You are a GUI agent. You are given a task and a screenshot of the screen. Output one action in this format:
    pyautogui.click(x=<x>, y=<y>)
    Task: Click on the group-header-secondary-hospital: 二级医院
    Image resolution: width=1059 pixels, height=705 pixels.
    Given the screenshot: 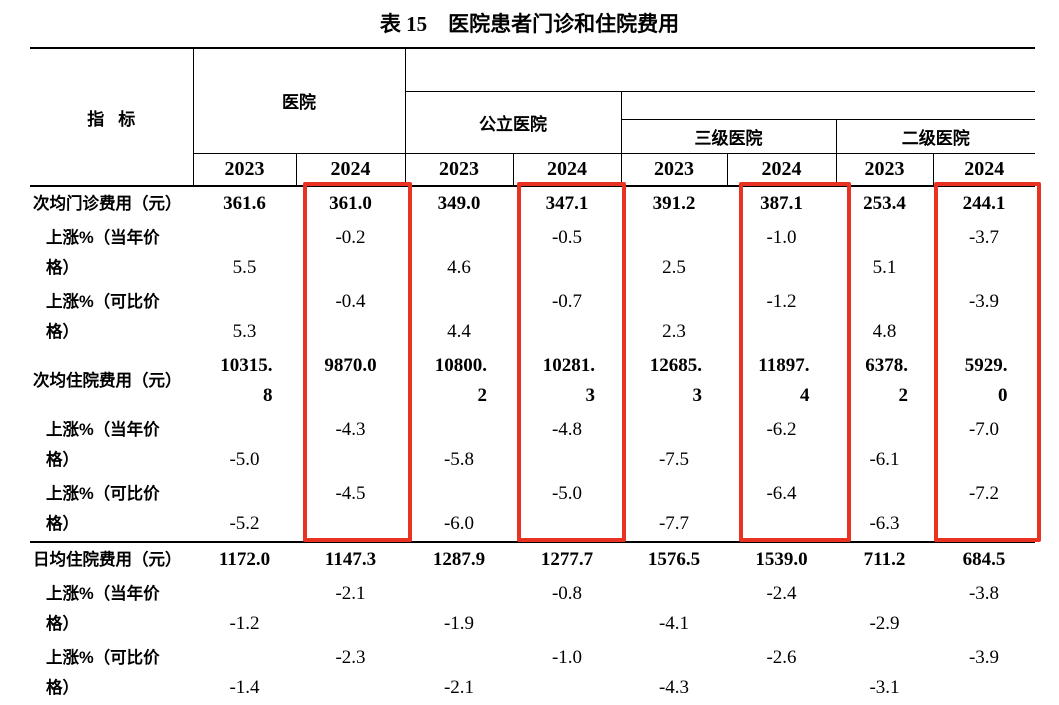 What is the action you would take?
    pyautogui.click(x=936, y=136)
    